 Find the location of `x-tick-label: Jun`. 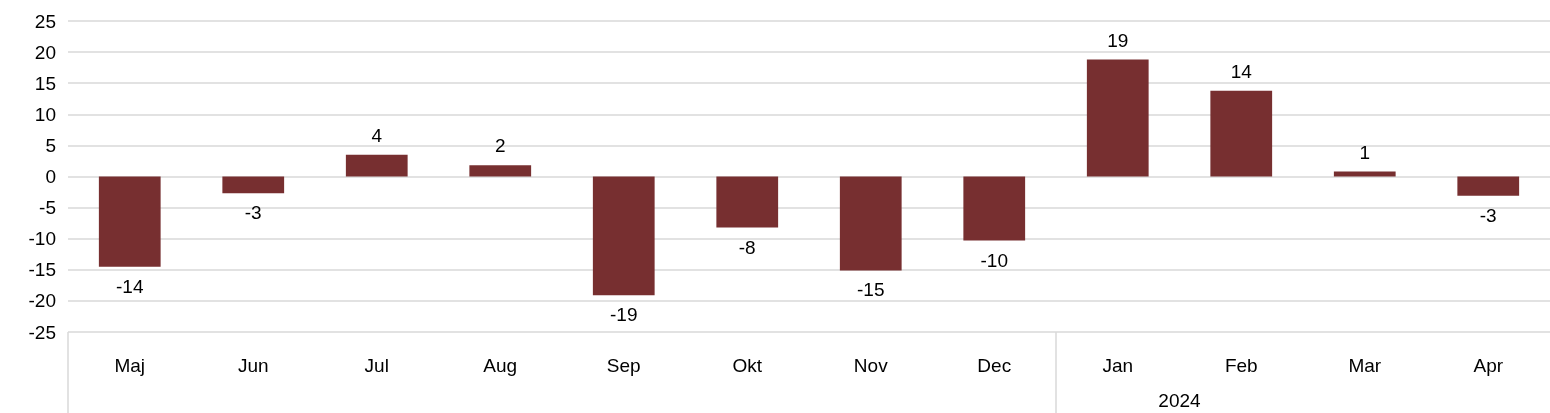

x-tick-label: Jun is located at coordinates (253, 365).